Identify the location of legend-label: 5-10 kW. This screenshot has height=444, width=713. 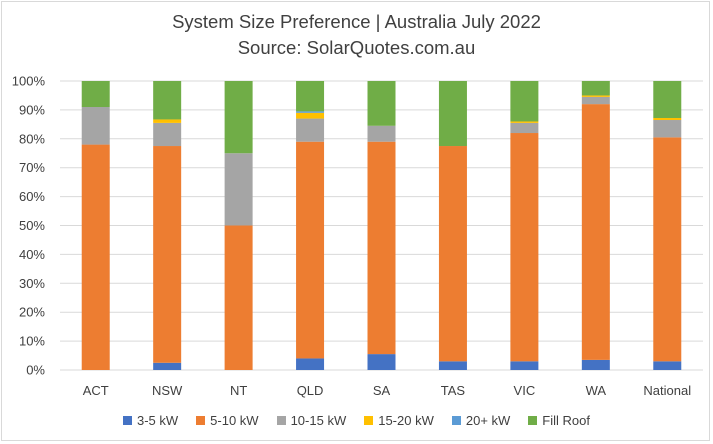
(234, 420).